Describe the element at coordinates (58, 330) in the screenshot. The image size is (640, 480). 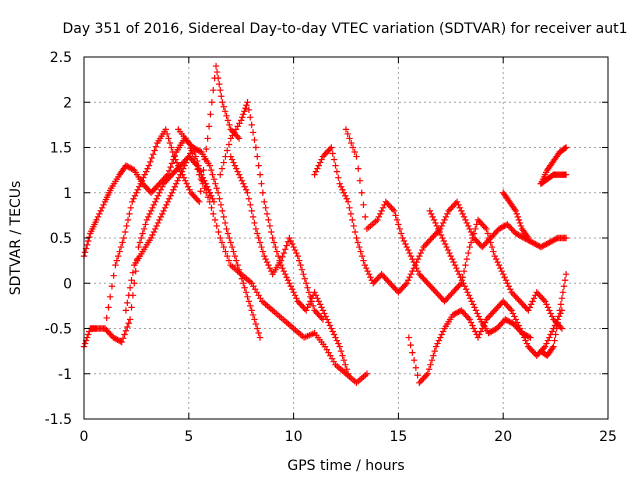
I see `y-tick-label: -0.5` at that location.